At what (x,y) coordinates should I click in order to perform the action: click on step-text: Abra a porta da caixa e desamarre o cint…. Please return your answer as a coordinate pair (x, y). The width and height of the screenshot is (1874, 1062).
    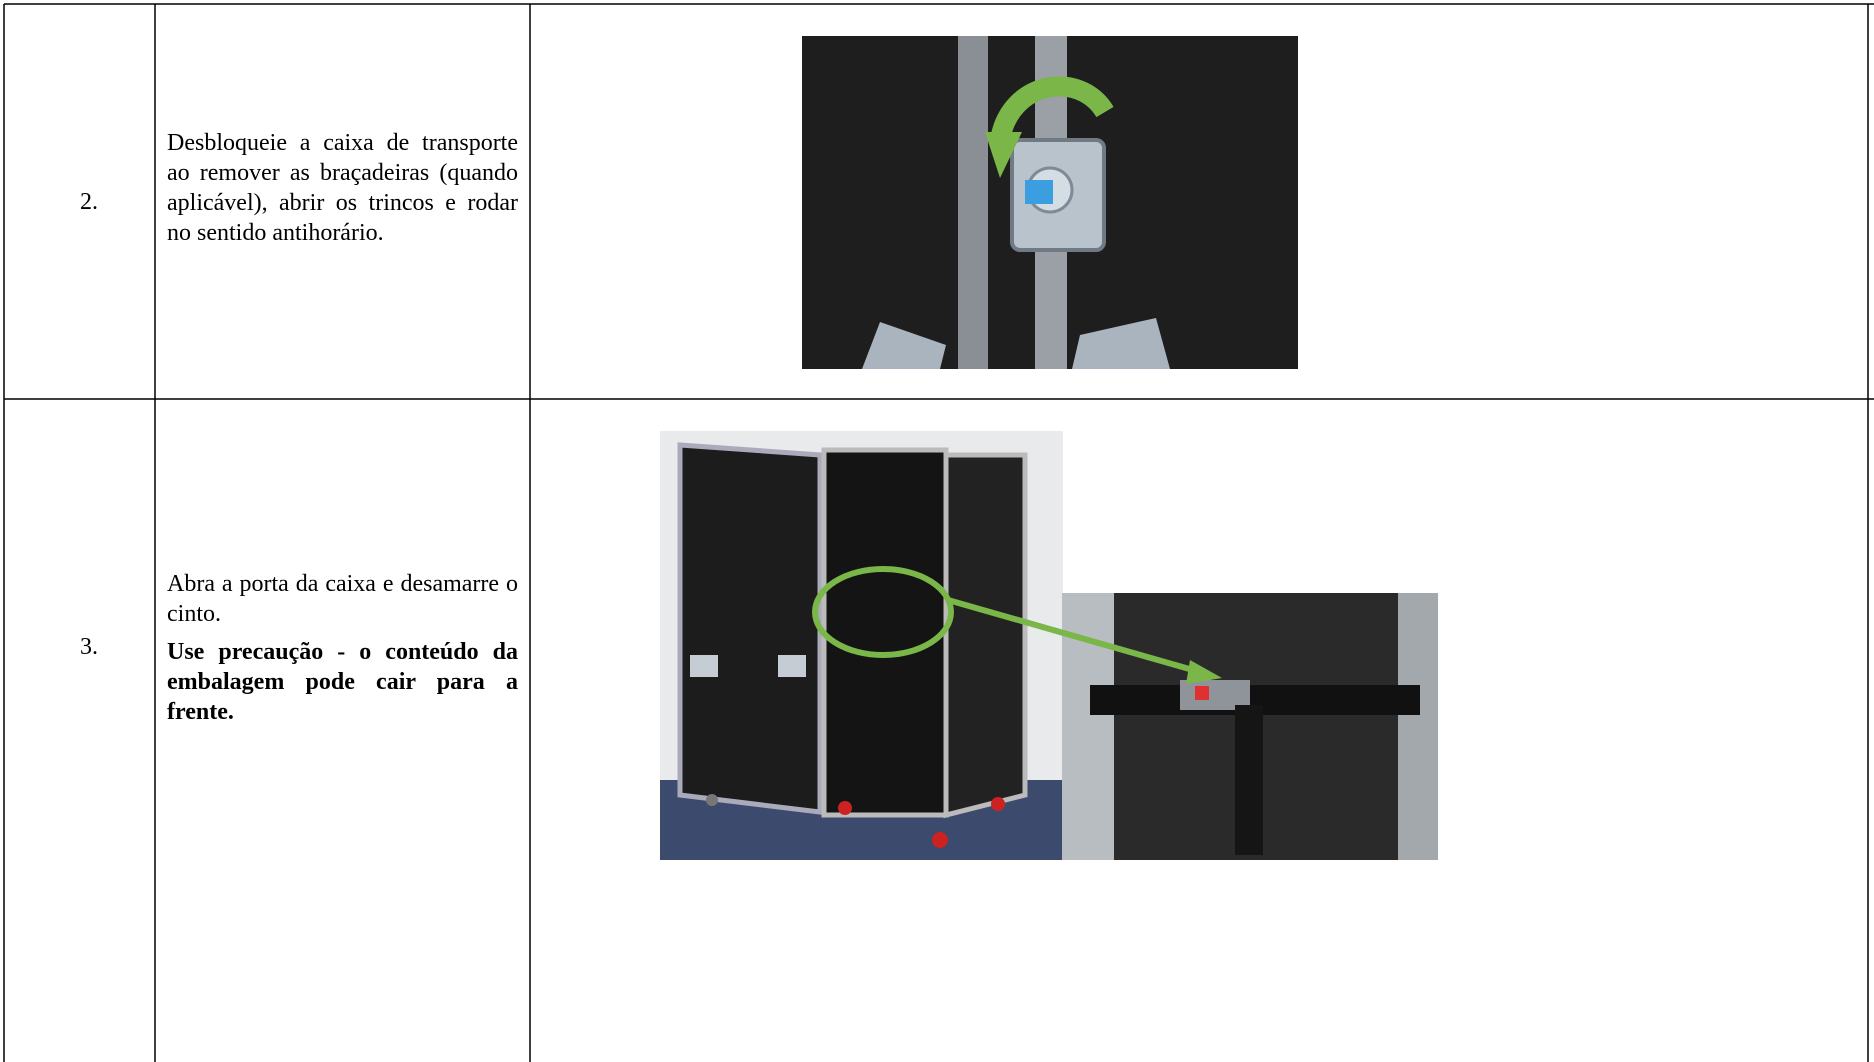
    Looking at the image, I should click on (342, 652).